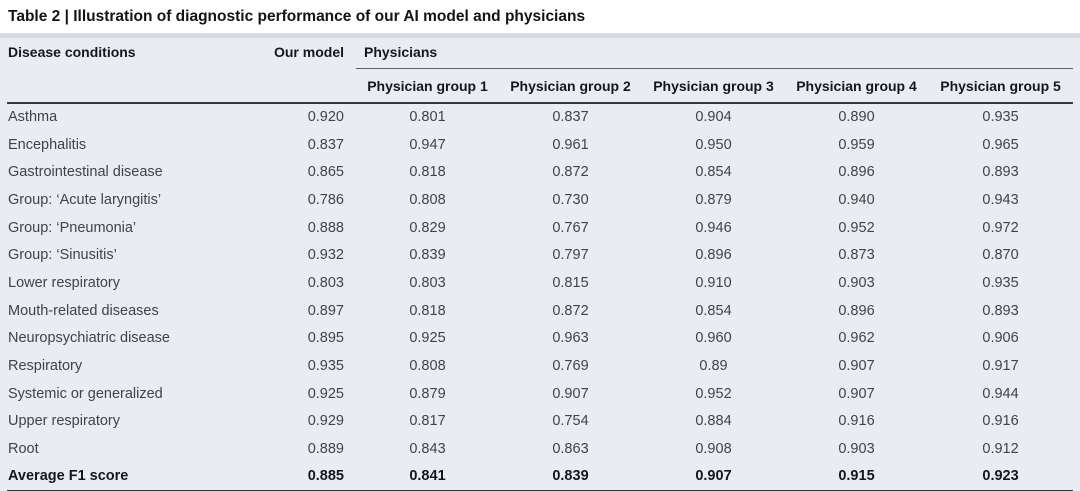 The height and width of the screenshot is (491, 1080). What do you see at coordinates (64, 421) in the screenshot?
I see `disease-label: Upper respiratory` at bounding box center [64, 421].